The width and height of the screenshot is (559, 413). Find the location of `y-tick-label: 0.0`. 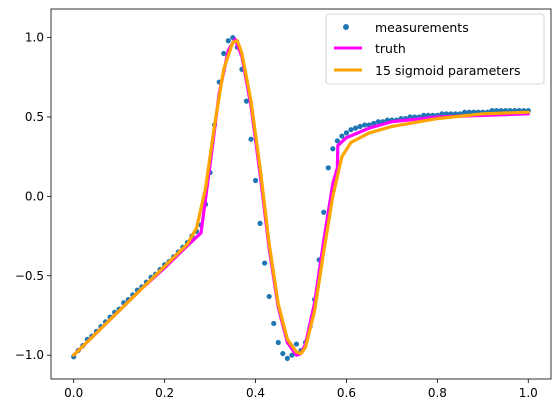

y-tick-label: 0.0 is located at coordinates (34, 196).